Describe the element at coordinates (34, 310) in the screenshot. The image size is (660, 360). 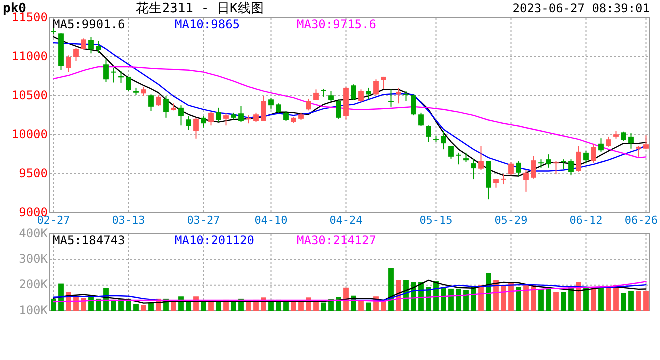
I see `y-tick-label: 100K` at that location.